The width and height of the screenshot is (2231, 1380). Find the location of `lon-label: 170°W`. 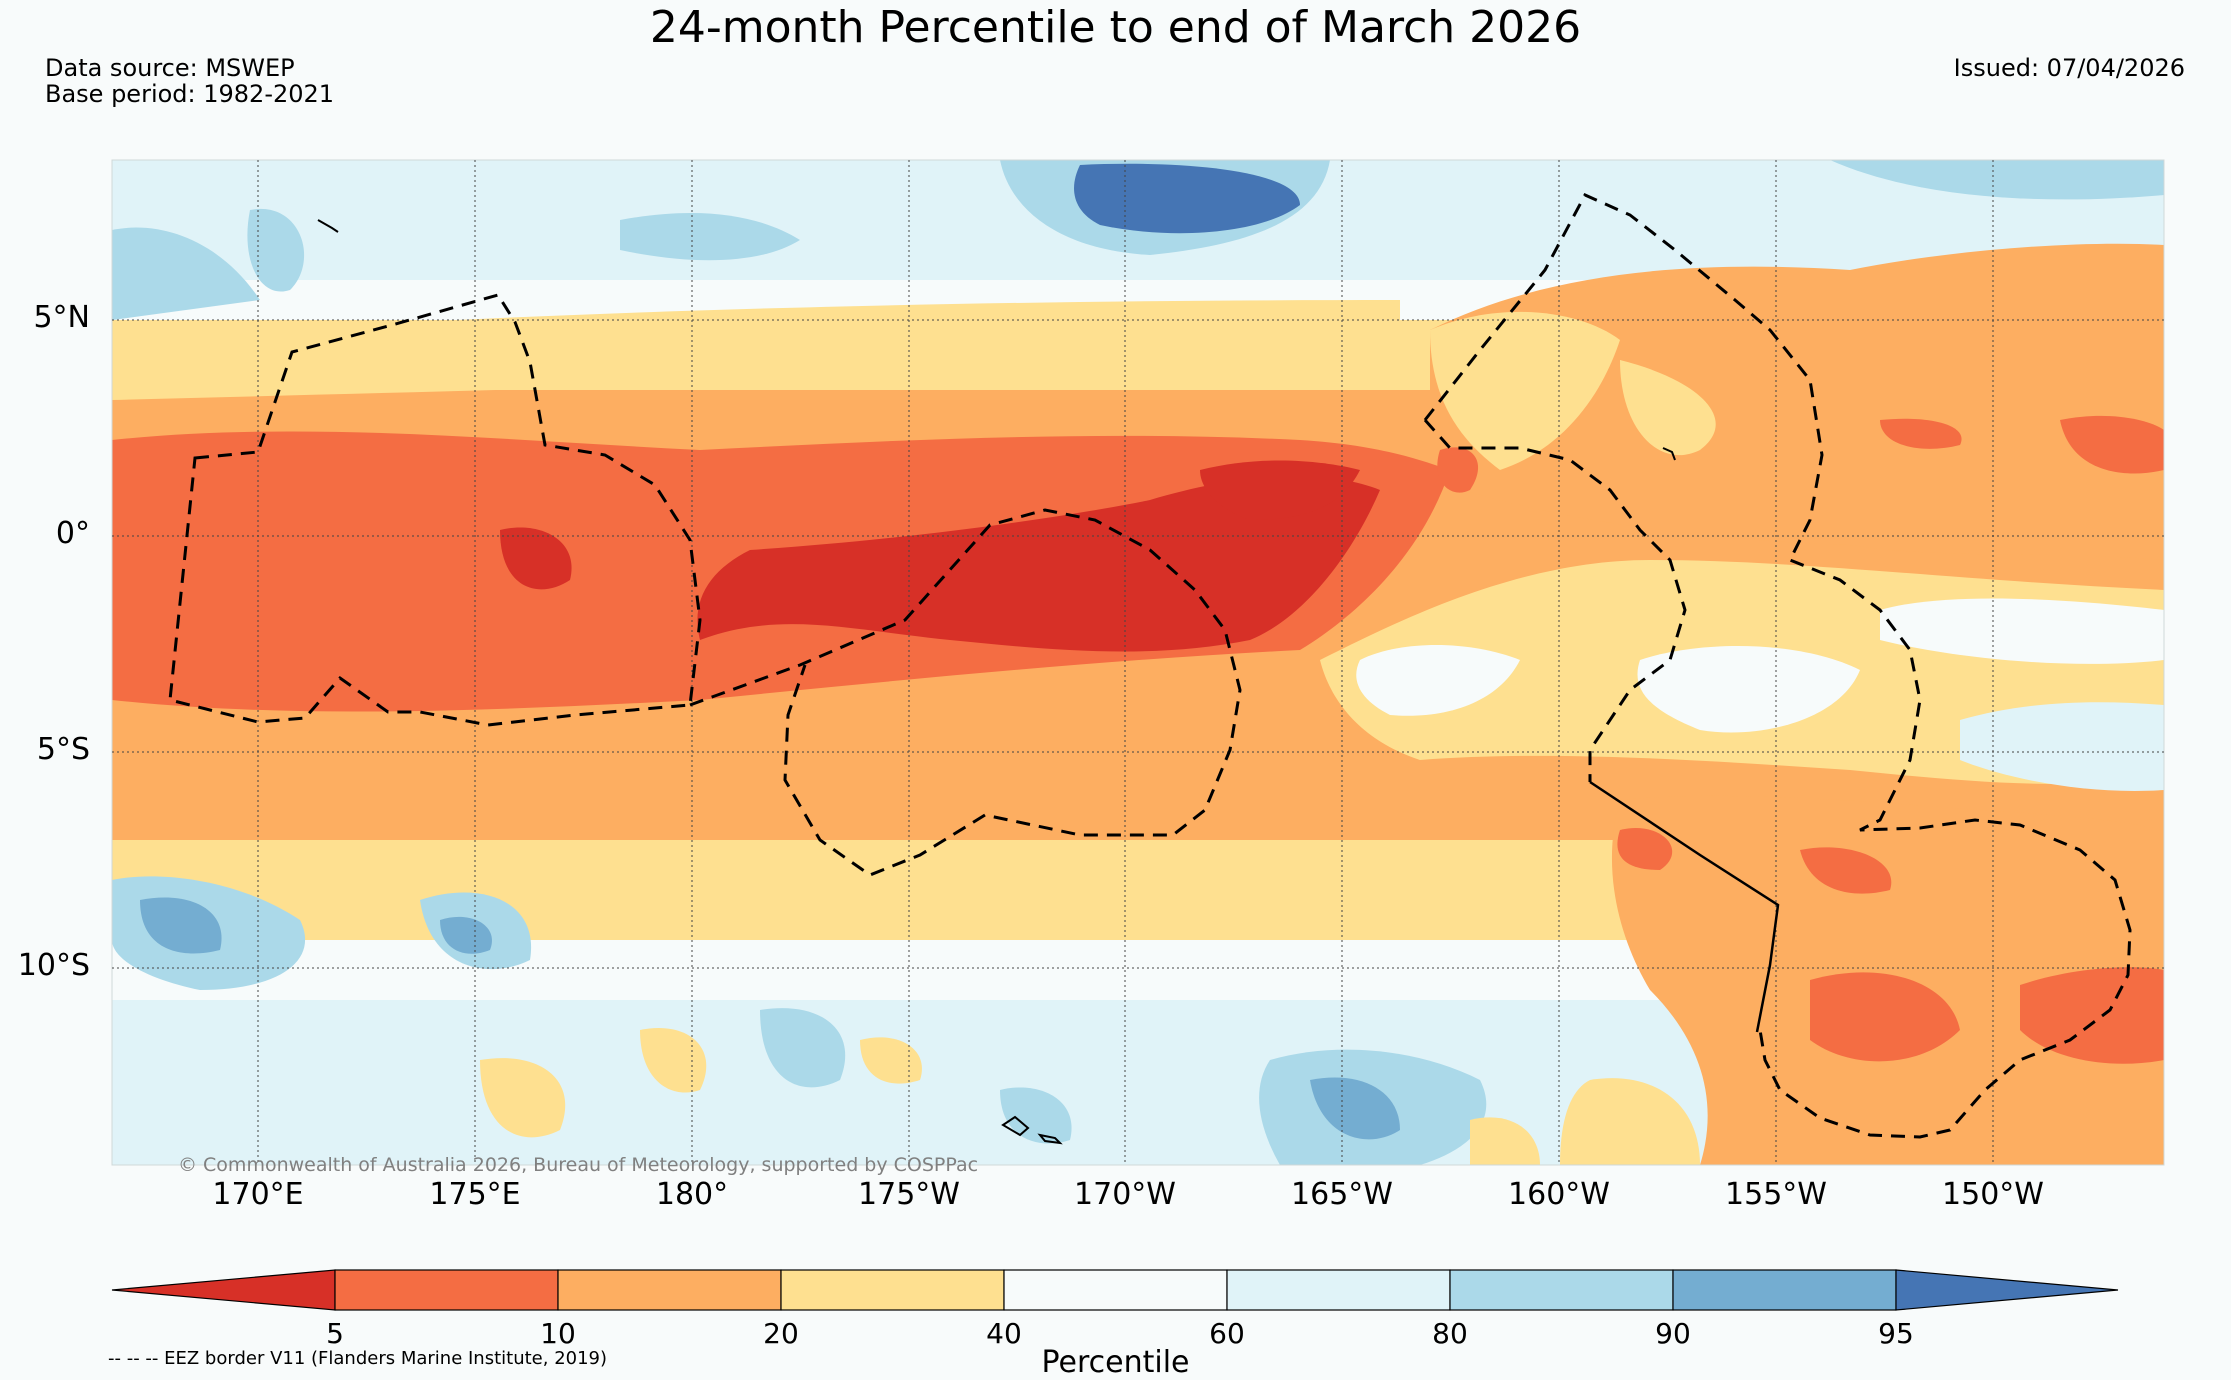

lon-label: 170°W is located at coordinates (1125, 1194).